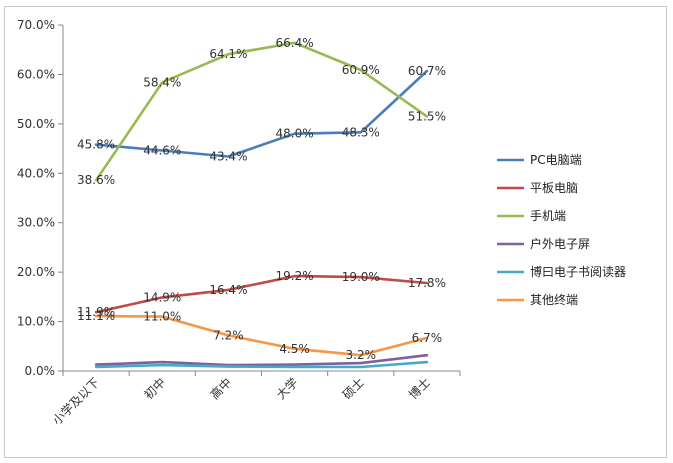 This screenshot has width=673, height=463. Describe the element at coordinates (556, 160) in the screenshot. I see `legend-label: PC电脑端` at that location.